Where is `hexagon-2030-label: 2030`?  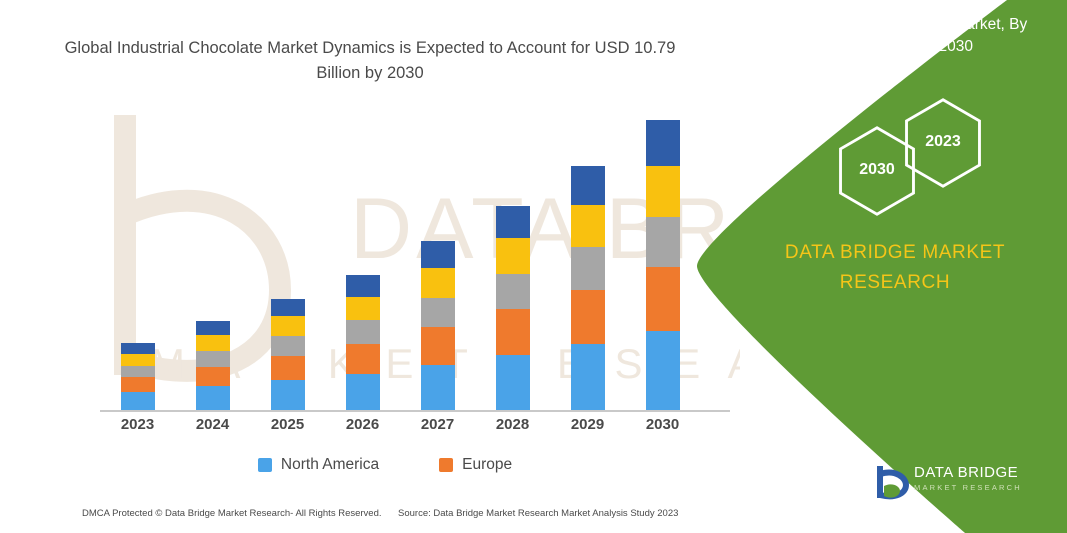
hexagon-2030-label: 2030 is located at coordinates (877, 169).